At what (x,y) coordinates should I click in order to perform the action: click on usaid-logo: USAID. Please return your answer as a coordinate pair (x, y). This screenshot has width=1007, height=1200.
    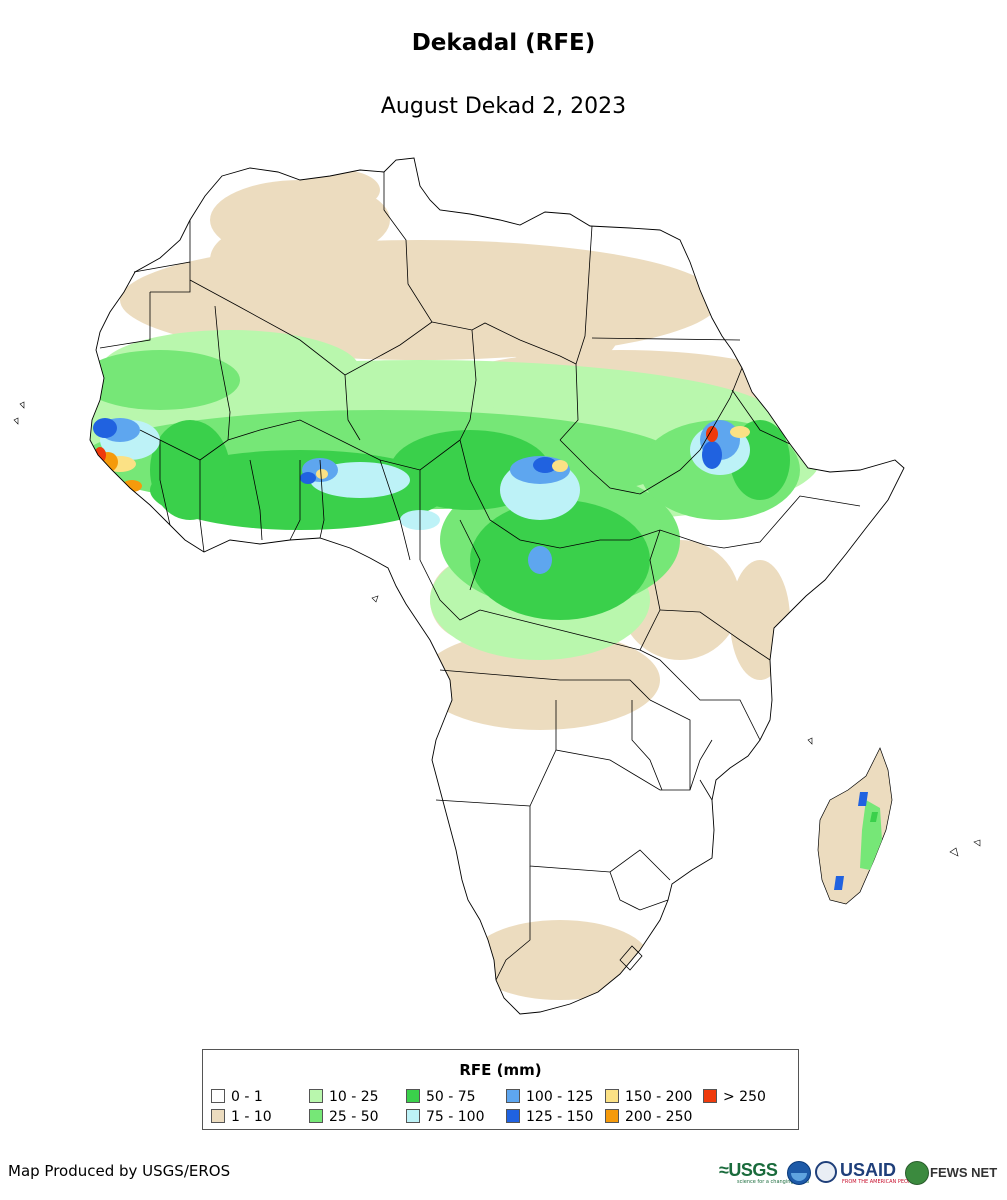
    Looking at the image, I should click on (868, 1170).